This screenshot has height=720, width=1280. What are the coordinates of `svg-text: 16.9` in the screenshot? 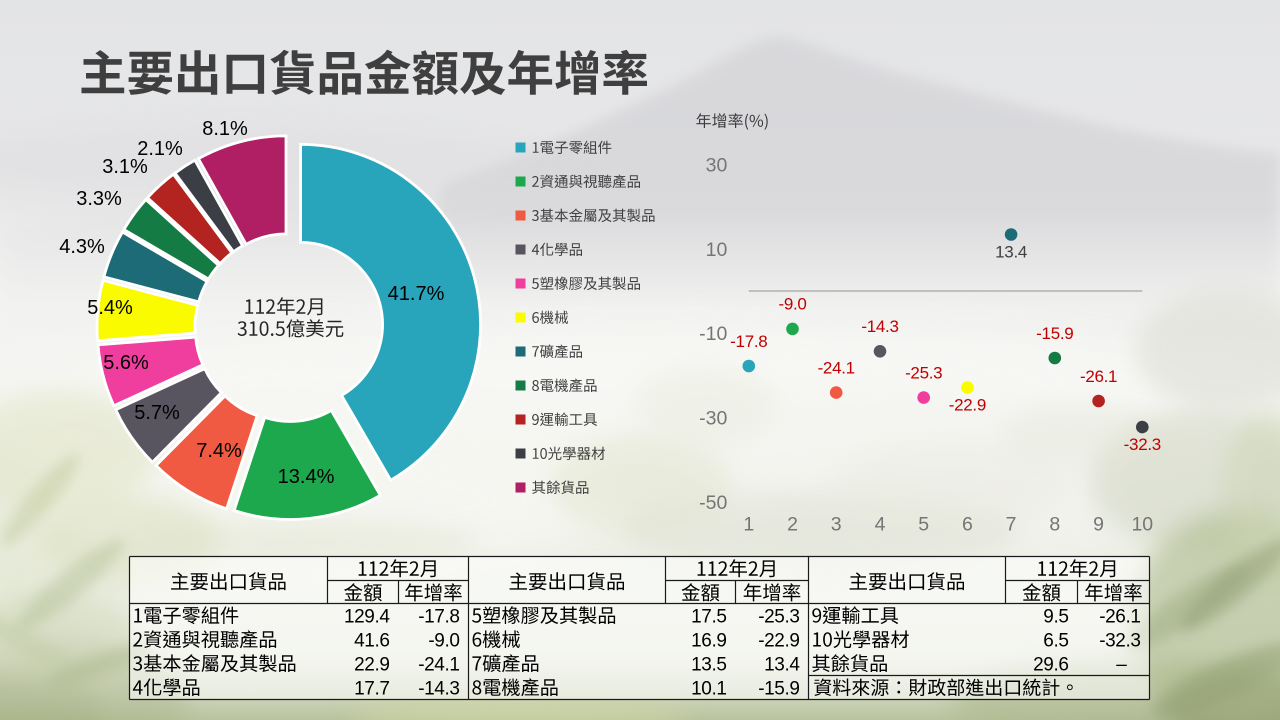 It's located at (708, 641).